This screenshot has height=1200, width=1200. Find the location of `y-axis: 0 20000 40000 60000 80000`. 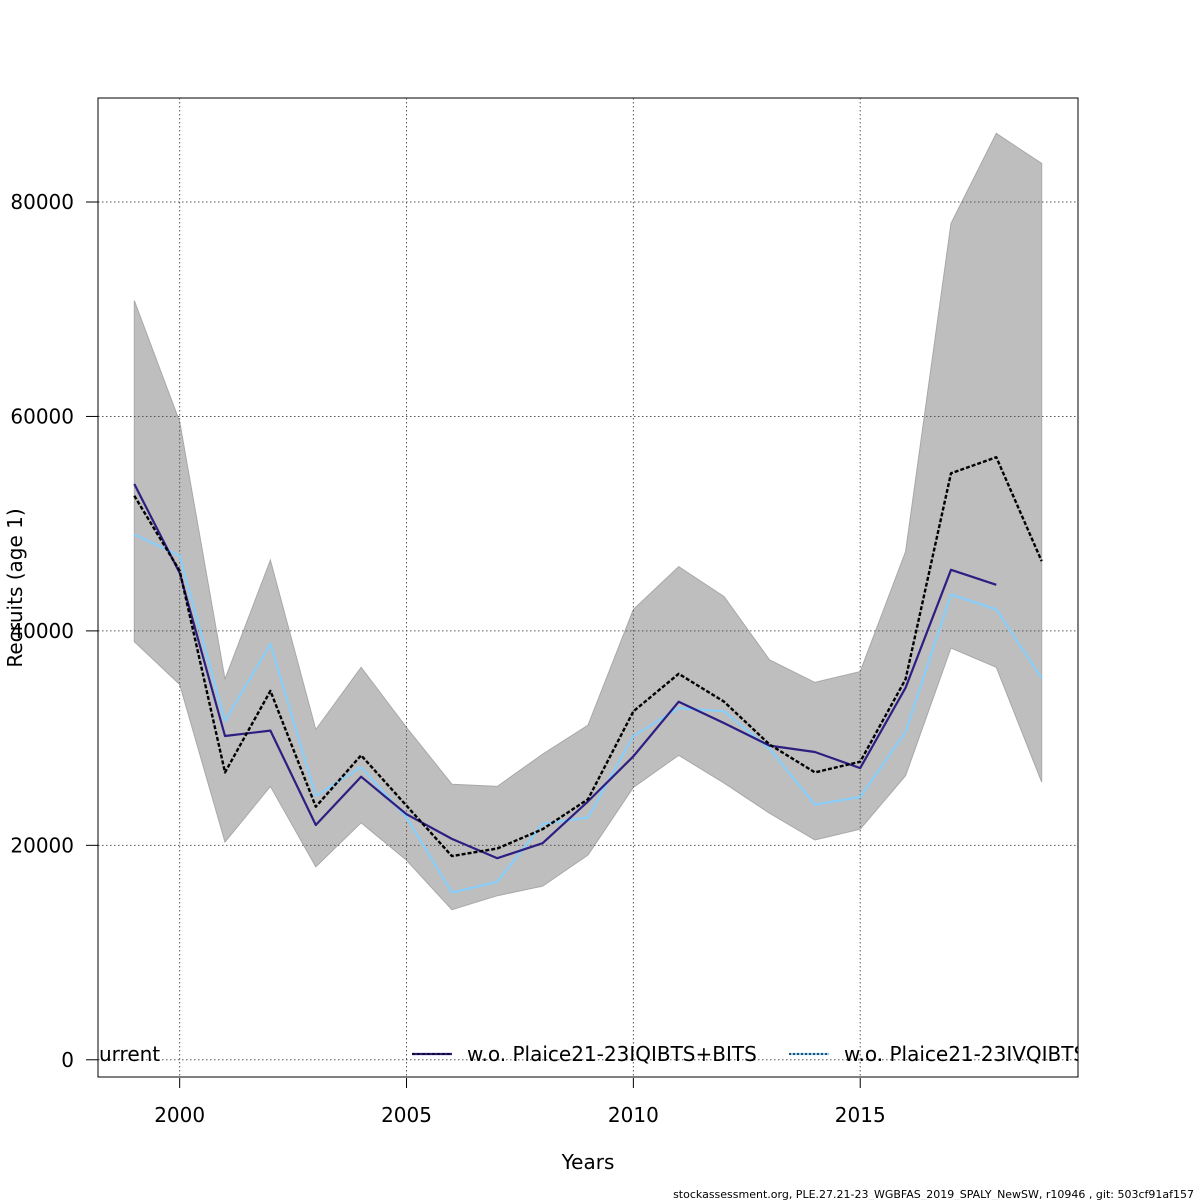

y-axis: 0 20000 40000 60000 80000 is located at coordinates (54, 631).